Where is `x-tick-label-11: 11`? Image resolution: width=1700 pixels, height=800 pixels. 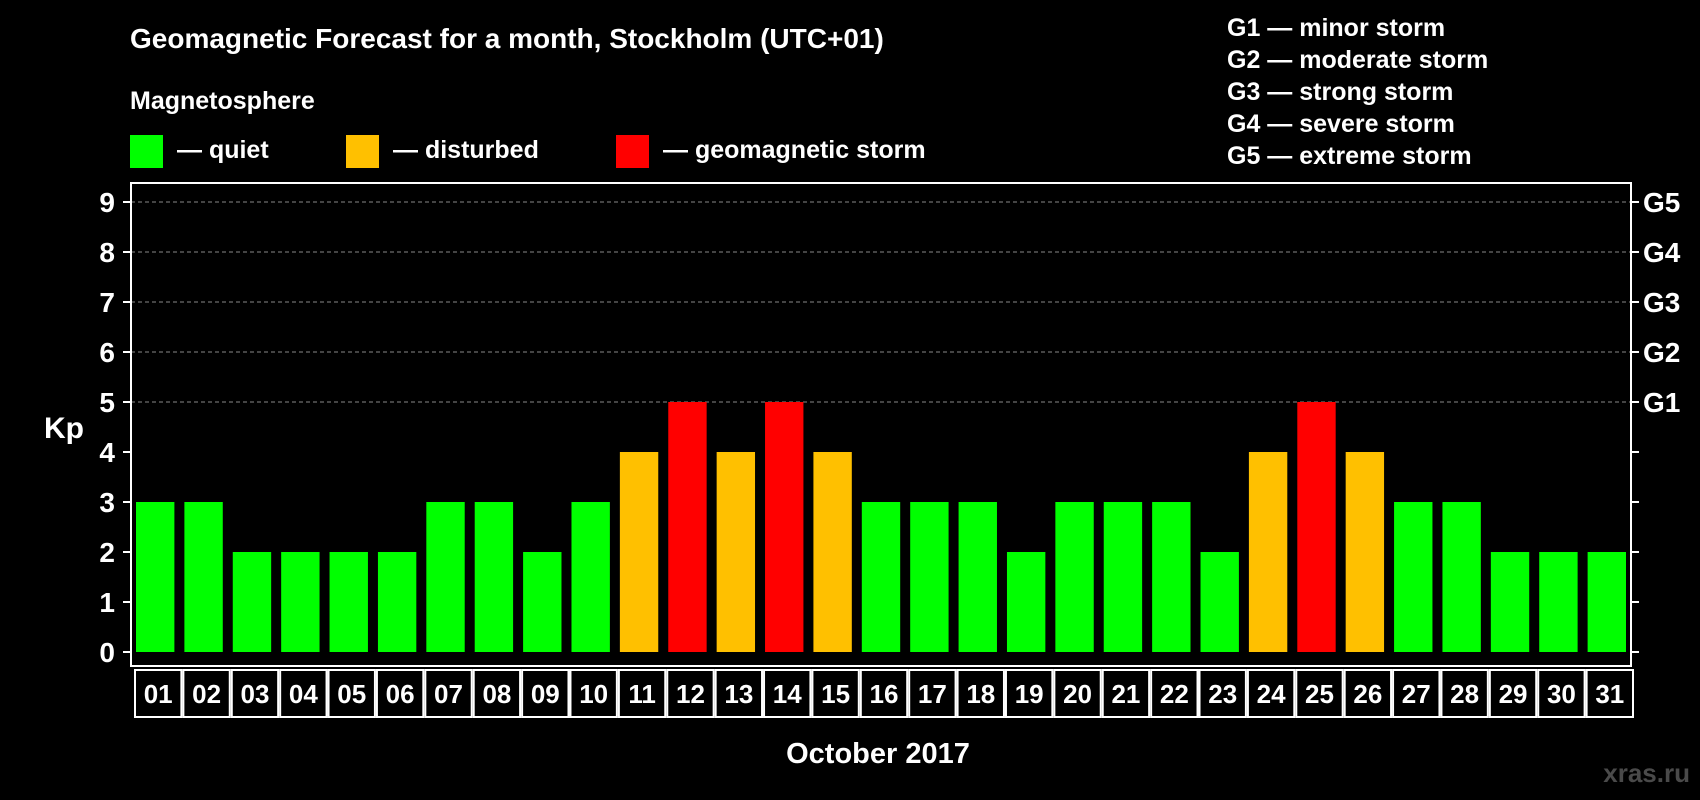
x-tick-label-11: 11 is located at coordinates (642, 694).